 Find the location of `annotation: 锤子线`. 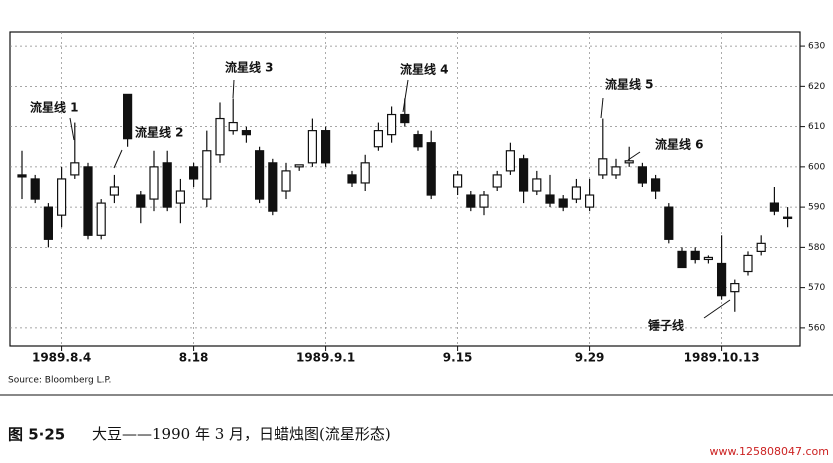

annotation: 锤子线 is located at coordinates (666, 325).